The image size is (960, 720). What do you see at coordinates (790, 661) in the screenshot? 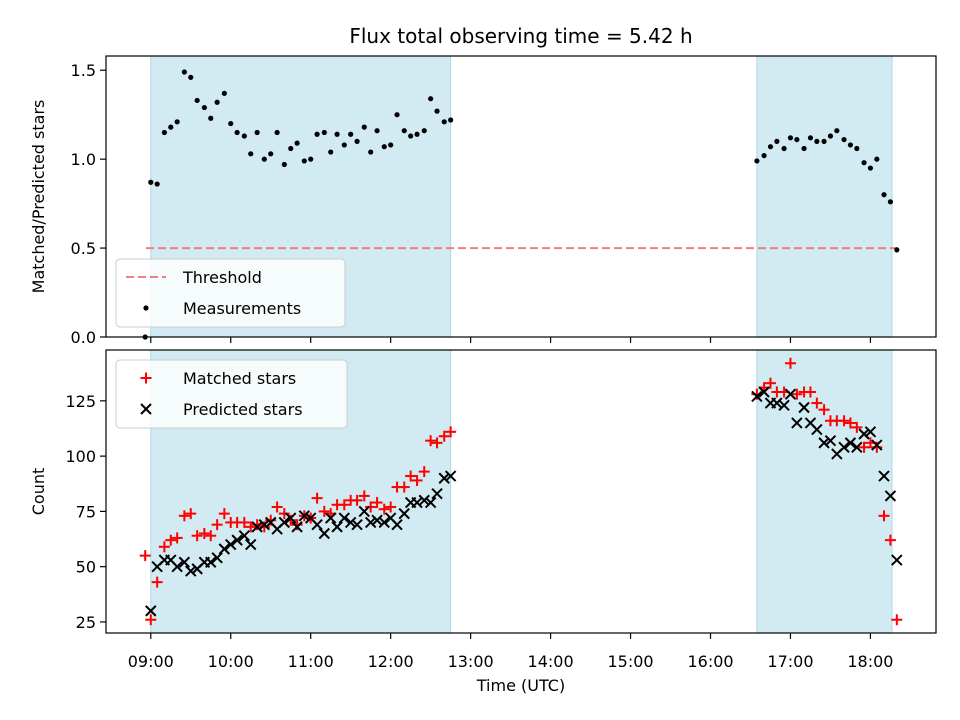
I see `x-tick-label: 17:00` at bounding box center [790, 661].